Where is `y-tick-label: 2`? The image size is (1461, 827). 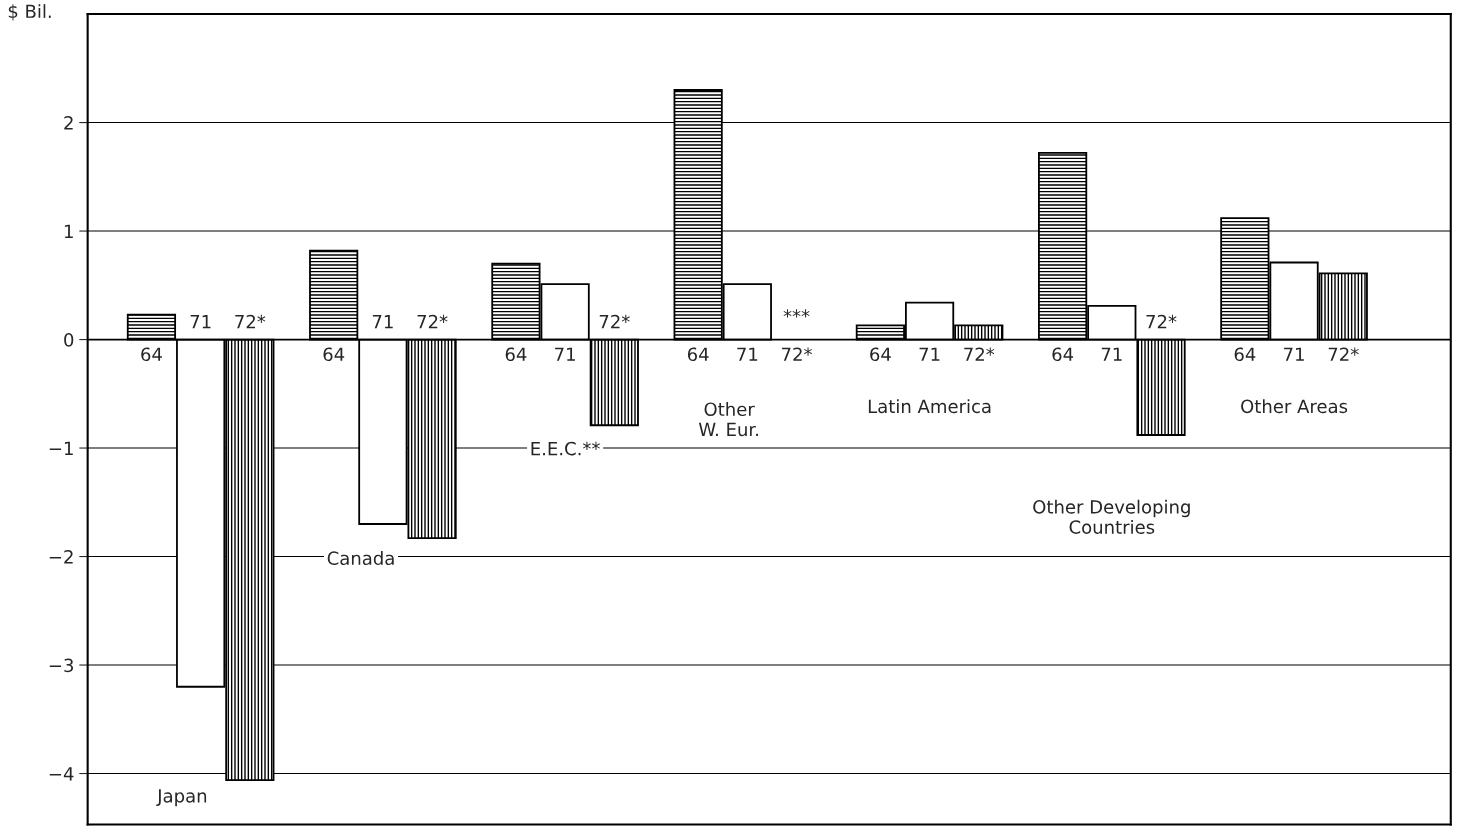 y-tick-label: 2 is located at coordinates (68, 123).